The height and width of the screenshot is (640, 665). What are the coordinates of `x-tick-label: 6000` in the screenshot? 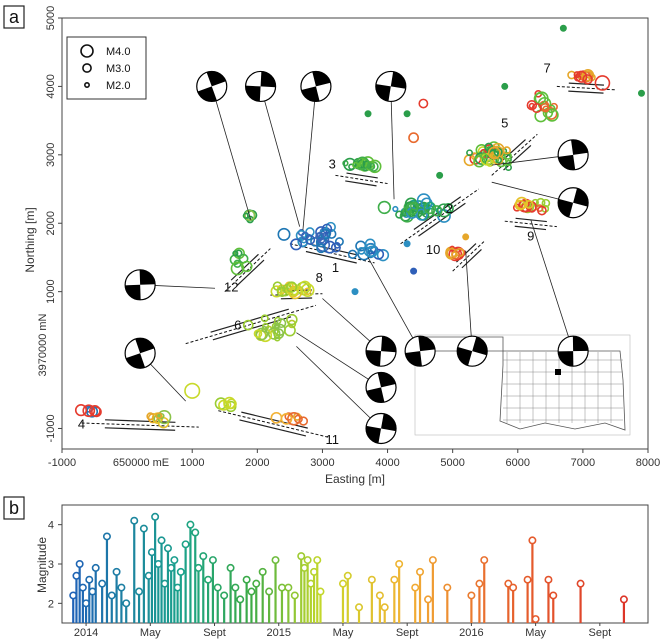 It's located at (518, 463).